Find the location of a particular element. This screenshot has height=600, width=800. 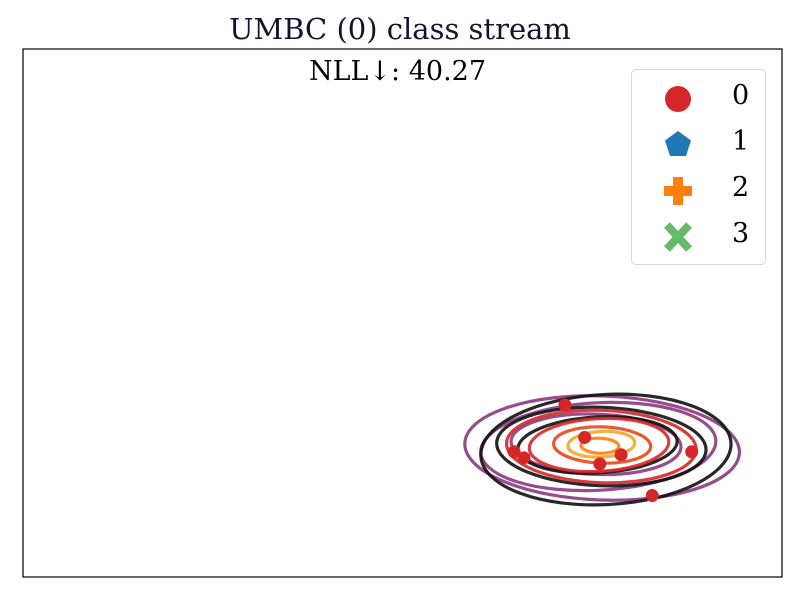

legend-item-2: 2 is located at coordinates (698, 189).